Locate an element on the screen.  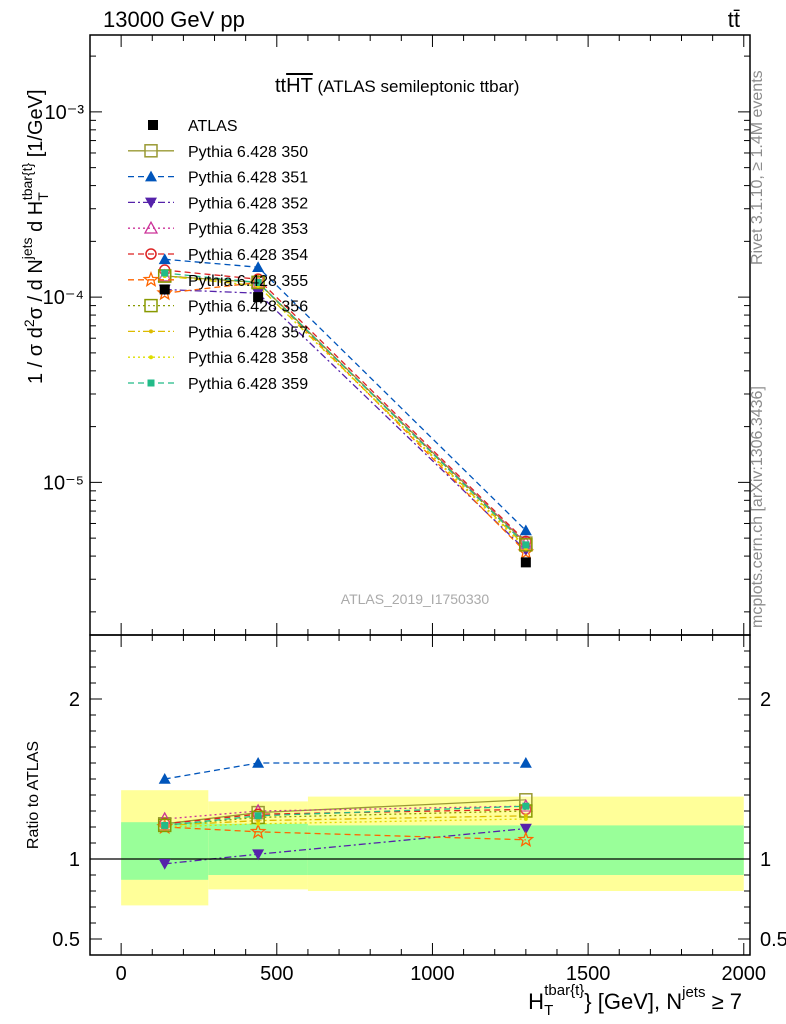
ylabel-sub-t: T is located at coordinates (43, 196).